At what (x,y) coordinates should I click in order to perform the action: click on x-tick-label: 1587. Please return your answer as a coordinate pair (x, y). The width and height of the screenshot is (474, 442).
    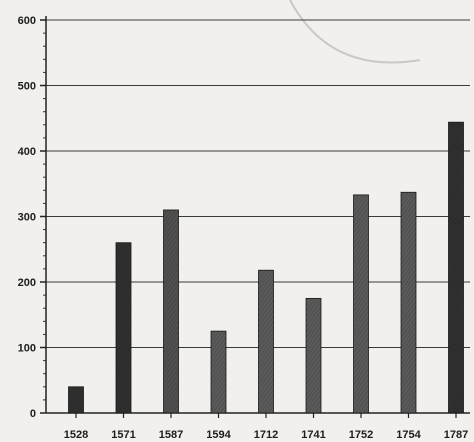
    Looking at the image, I should click on (171, 435).